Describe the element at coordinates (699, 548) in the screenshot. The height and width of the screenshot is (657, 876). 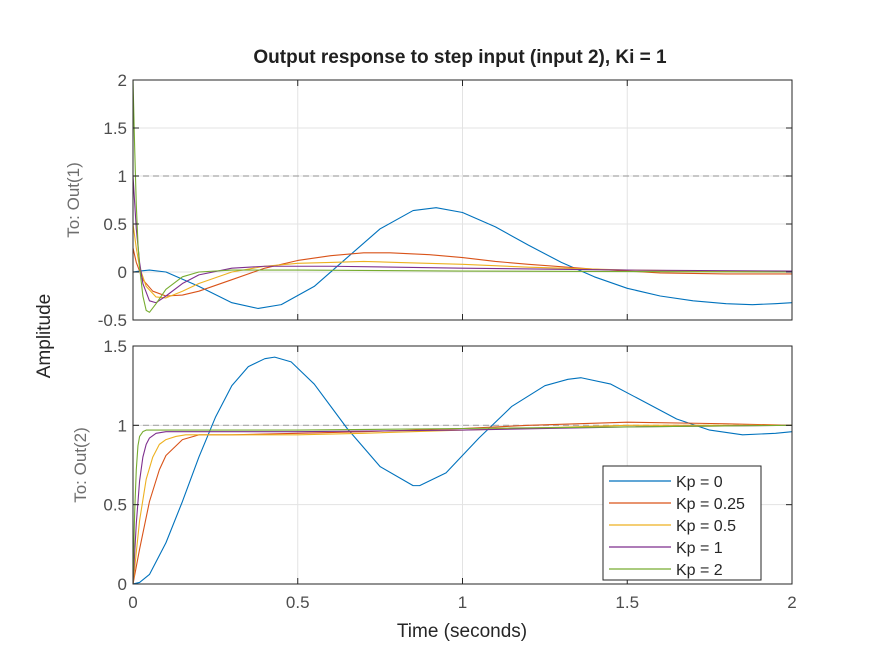
I see `legend-label: Kp = 1` at that location.